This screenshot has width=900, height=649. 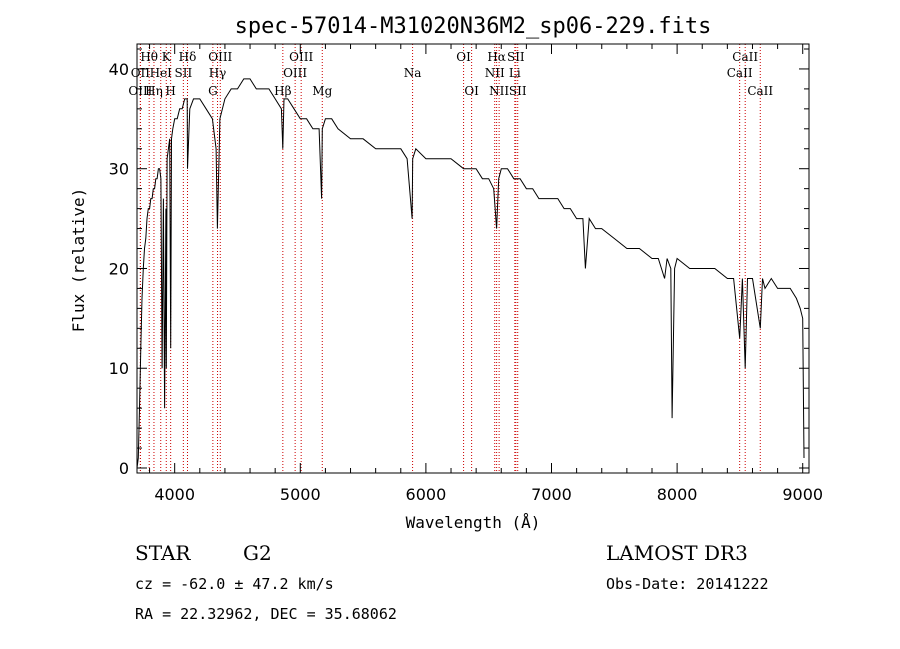 What do you see at coordinates (124, 468) in the screenshot?
I see `y-tick-label: 0` at bounding box center [124, 468].